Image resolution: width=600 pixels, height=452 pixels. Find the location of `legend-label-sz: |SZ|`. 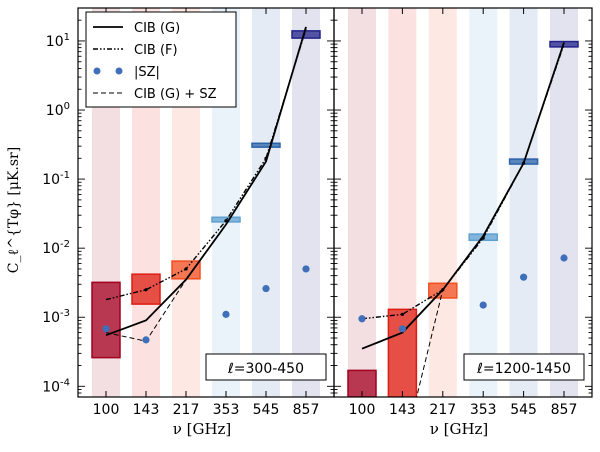

legend-label-sz: |SZ| is located at coordinates (147, 72).